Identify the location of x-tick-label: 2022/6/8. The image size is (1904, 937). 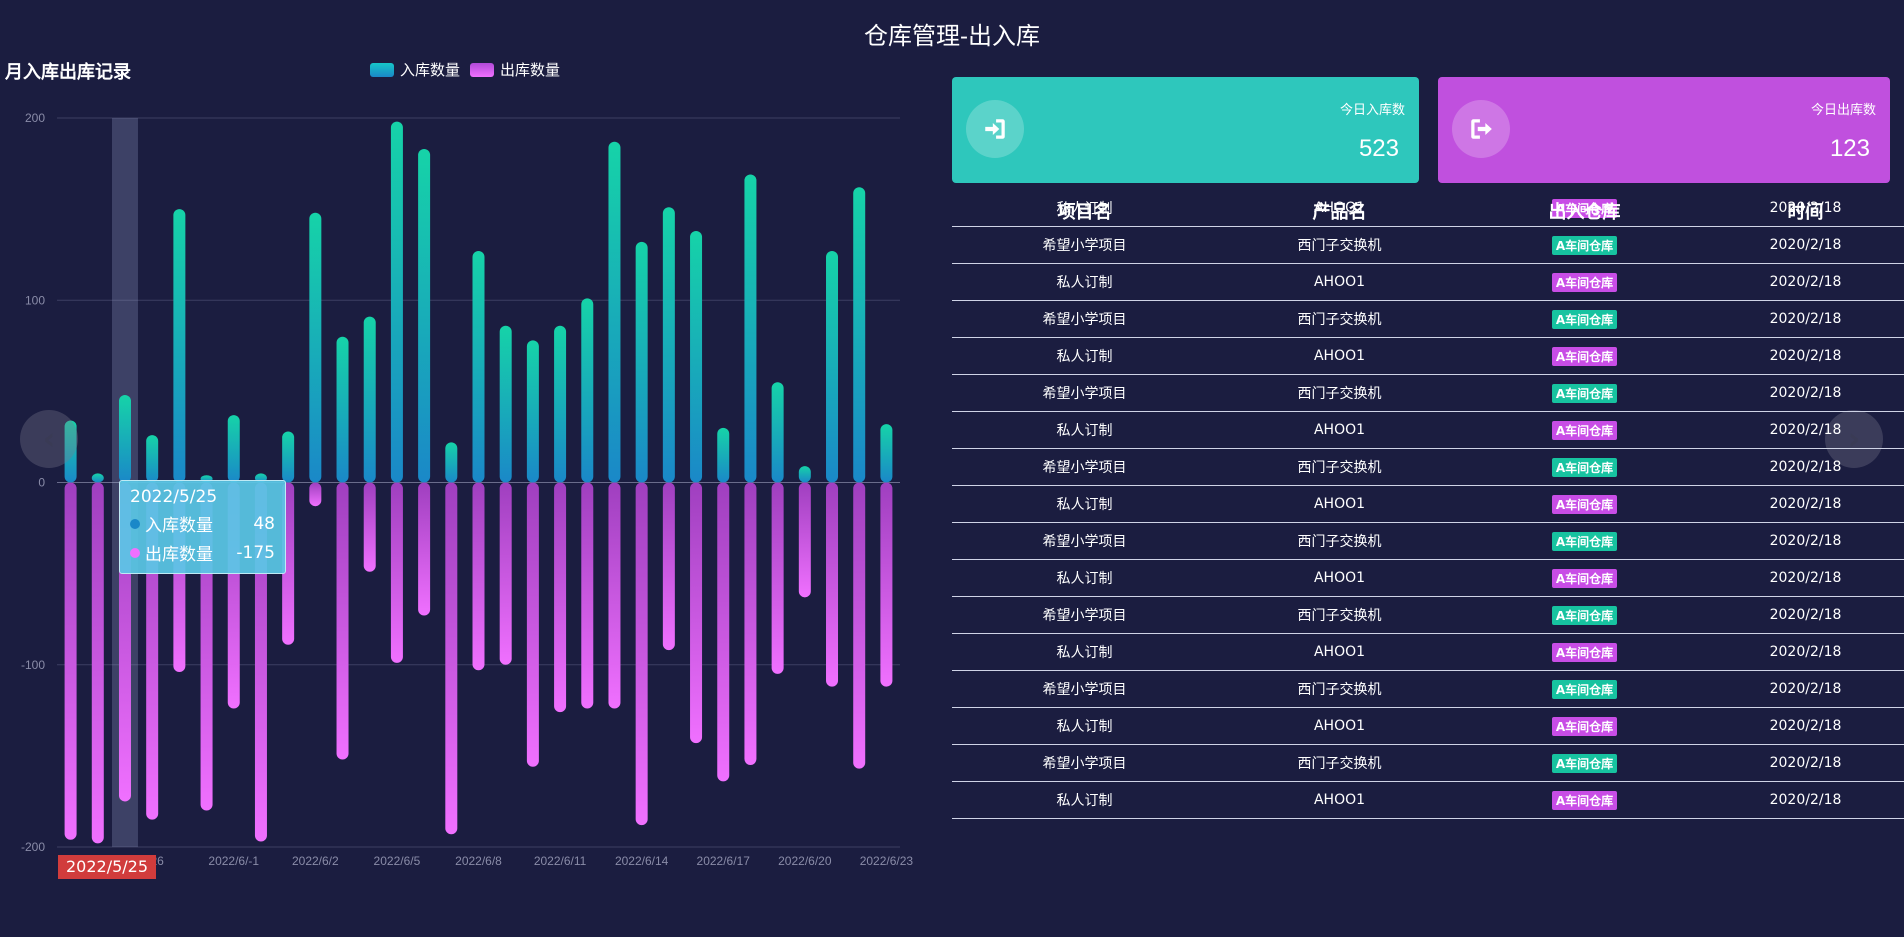
(478, 861).